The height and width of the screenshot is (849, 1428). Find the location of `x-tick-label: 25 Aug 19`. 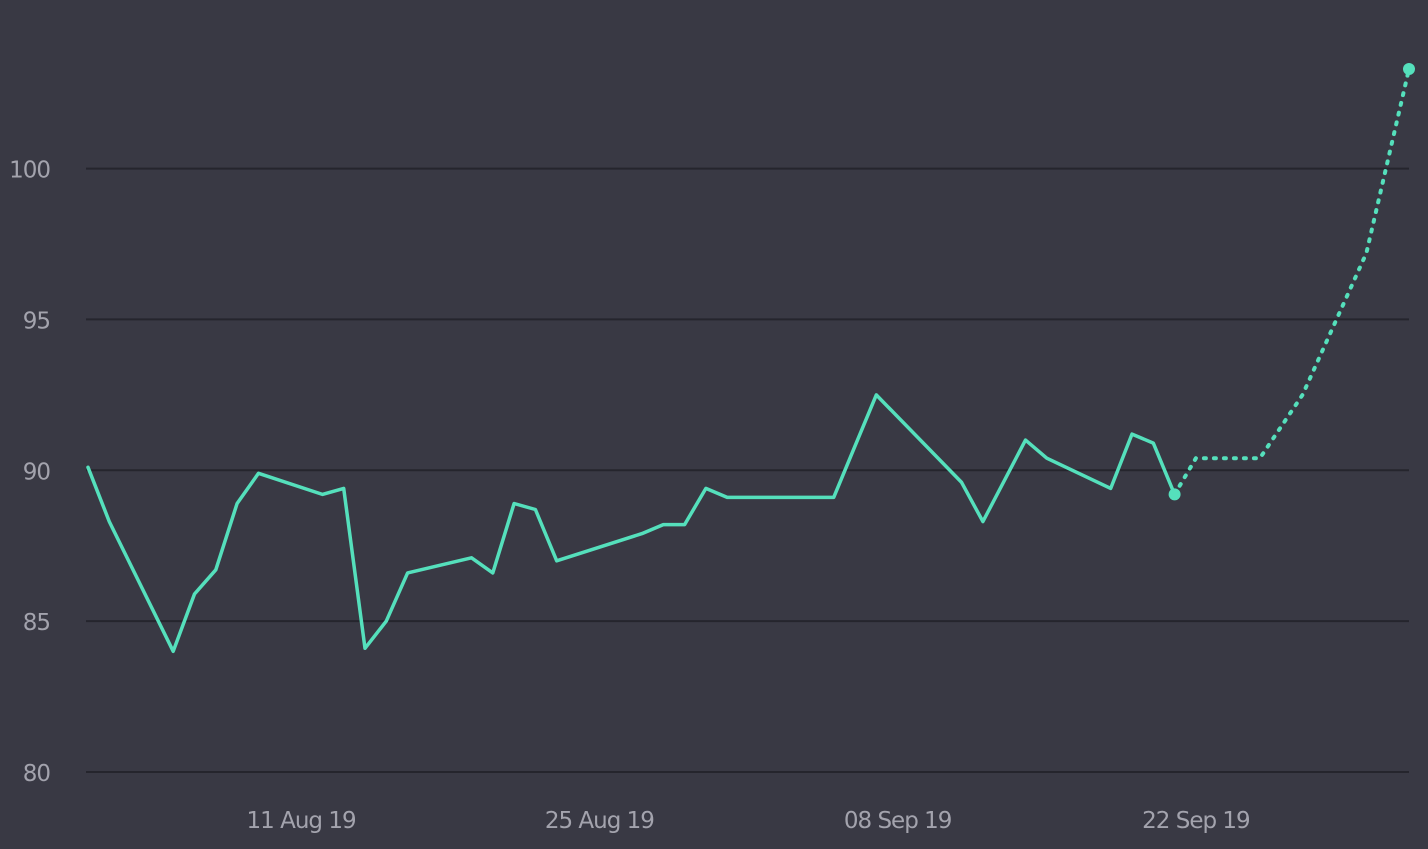

x-tick-label: 25 Aug 19 is located at coordinates (599, 821).